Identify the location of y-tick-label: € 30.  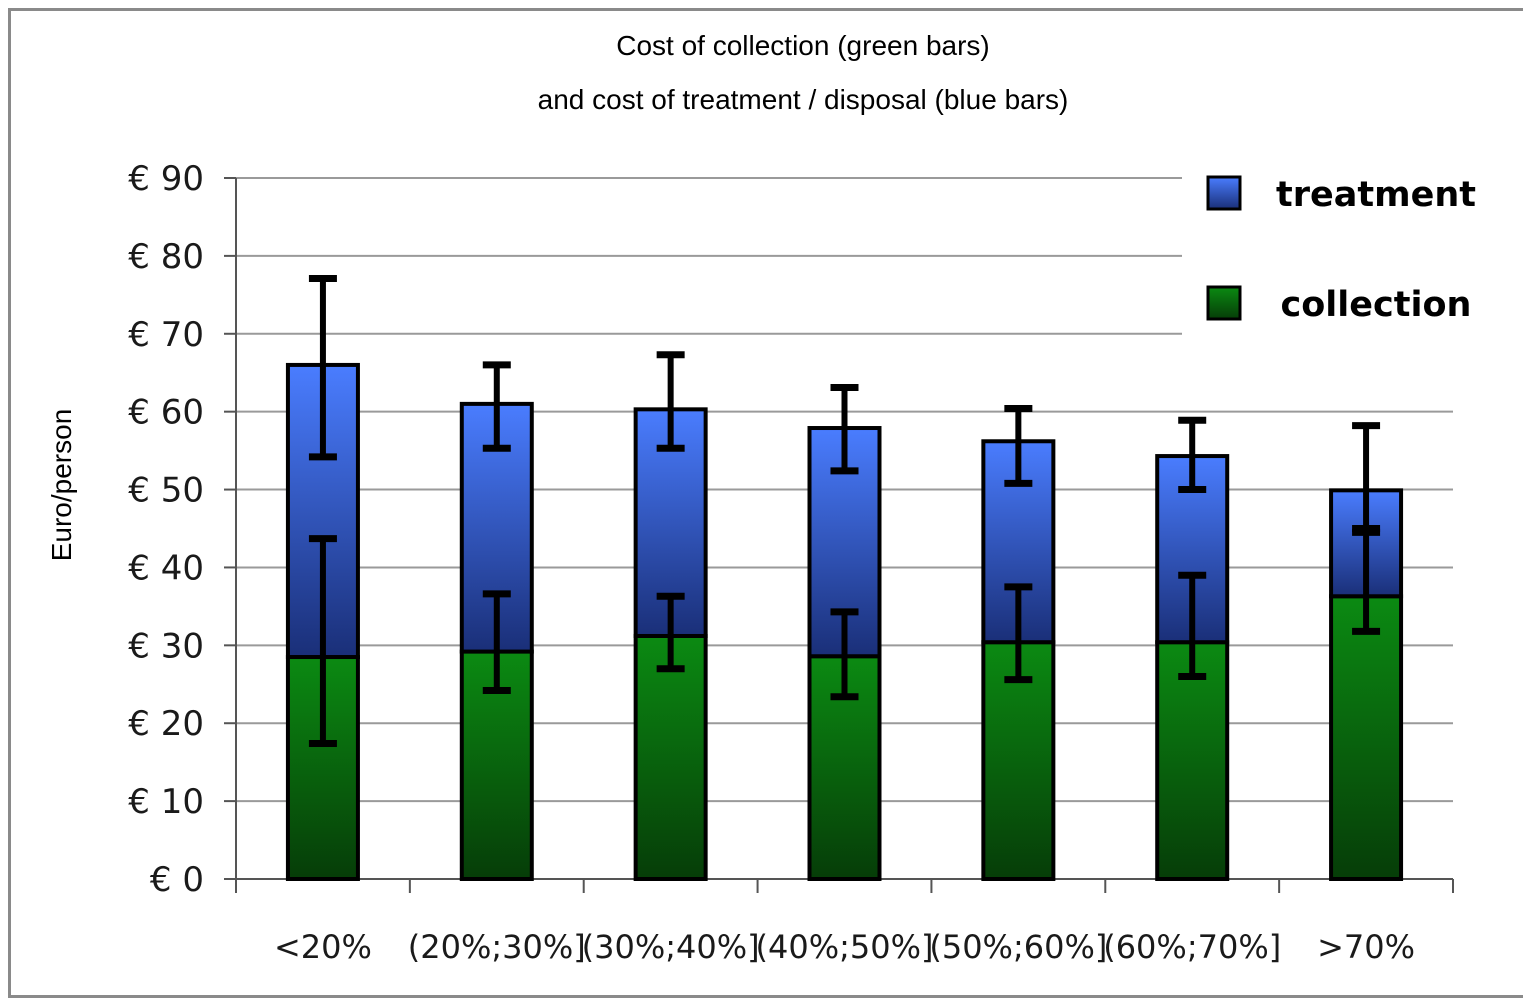
(166, 646).